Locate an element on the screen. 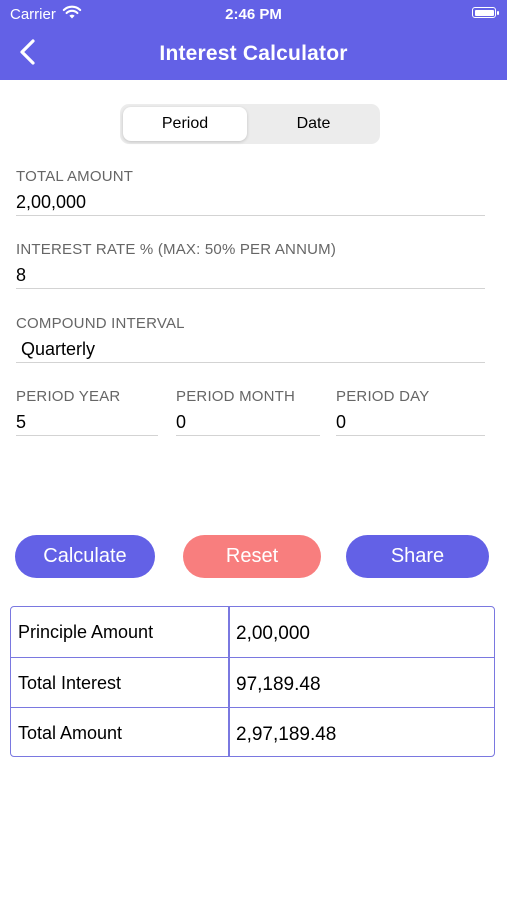 This screenshot has height=900, width=507. carrier-label: Carrier is located at coordinates (33, 14).